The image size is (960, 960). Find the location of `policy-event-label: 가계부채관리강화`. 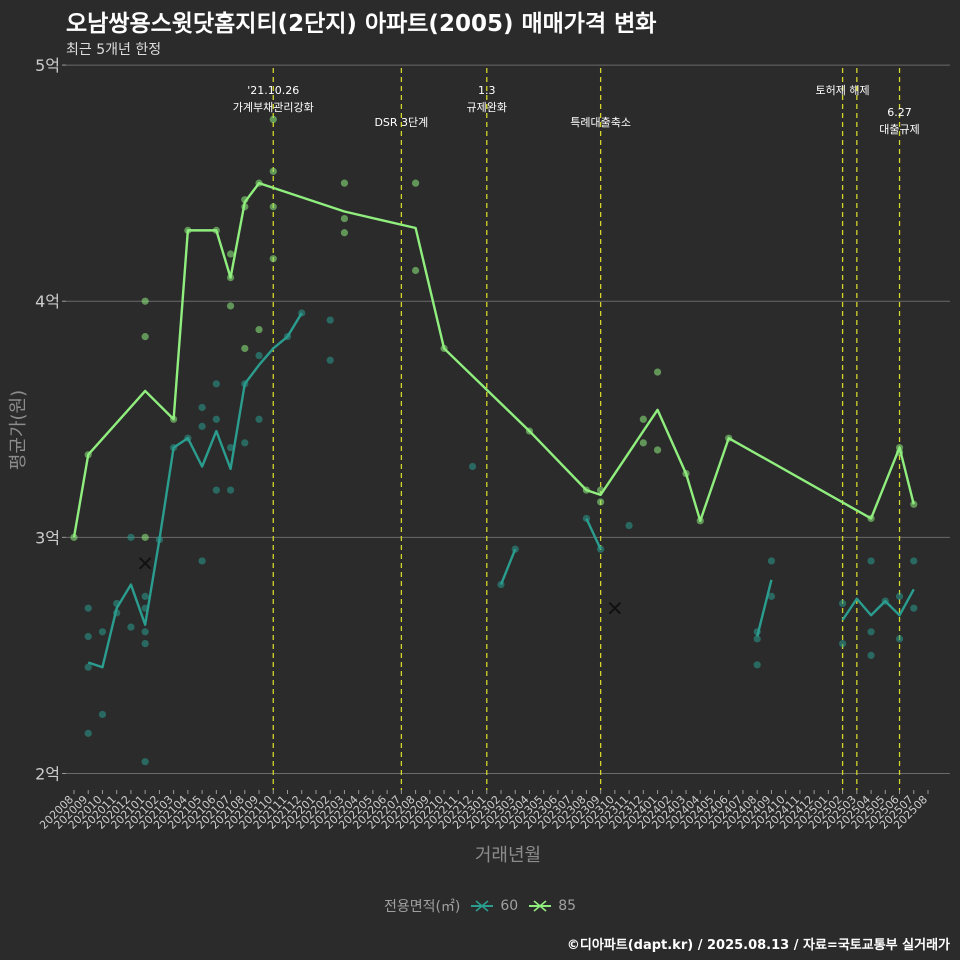

policy-event-label: 가계부채관리강화 is located at coordinates (273, 107).